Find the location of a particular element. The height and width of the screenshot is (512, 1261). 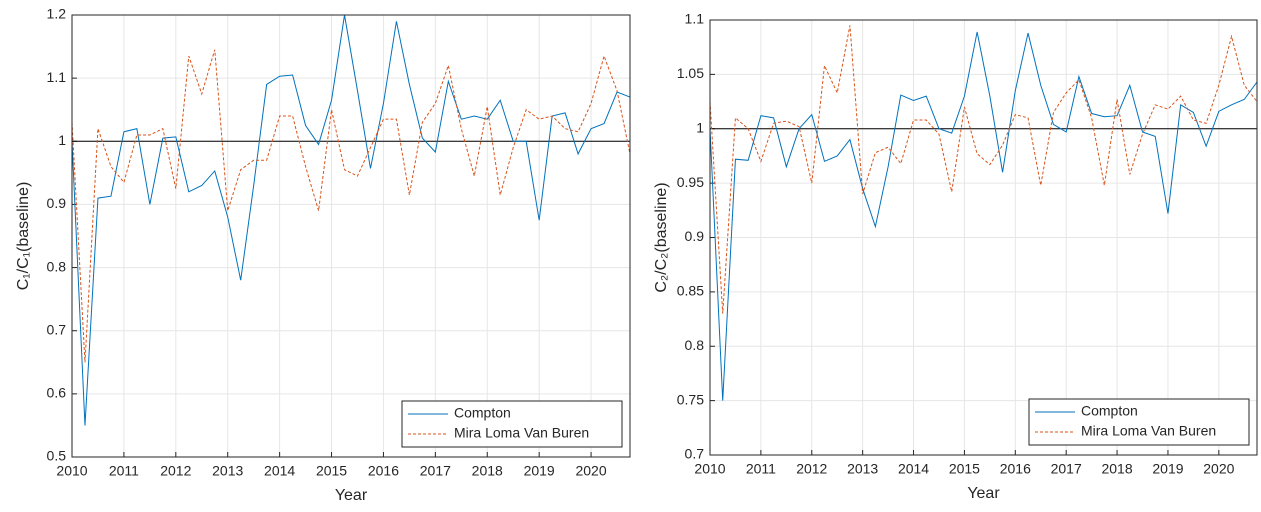

y-axis-label: C₁/C₁(baseline) is located at coordinates (23, 236).